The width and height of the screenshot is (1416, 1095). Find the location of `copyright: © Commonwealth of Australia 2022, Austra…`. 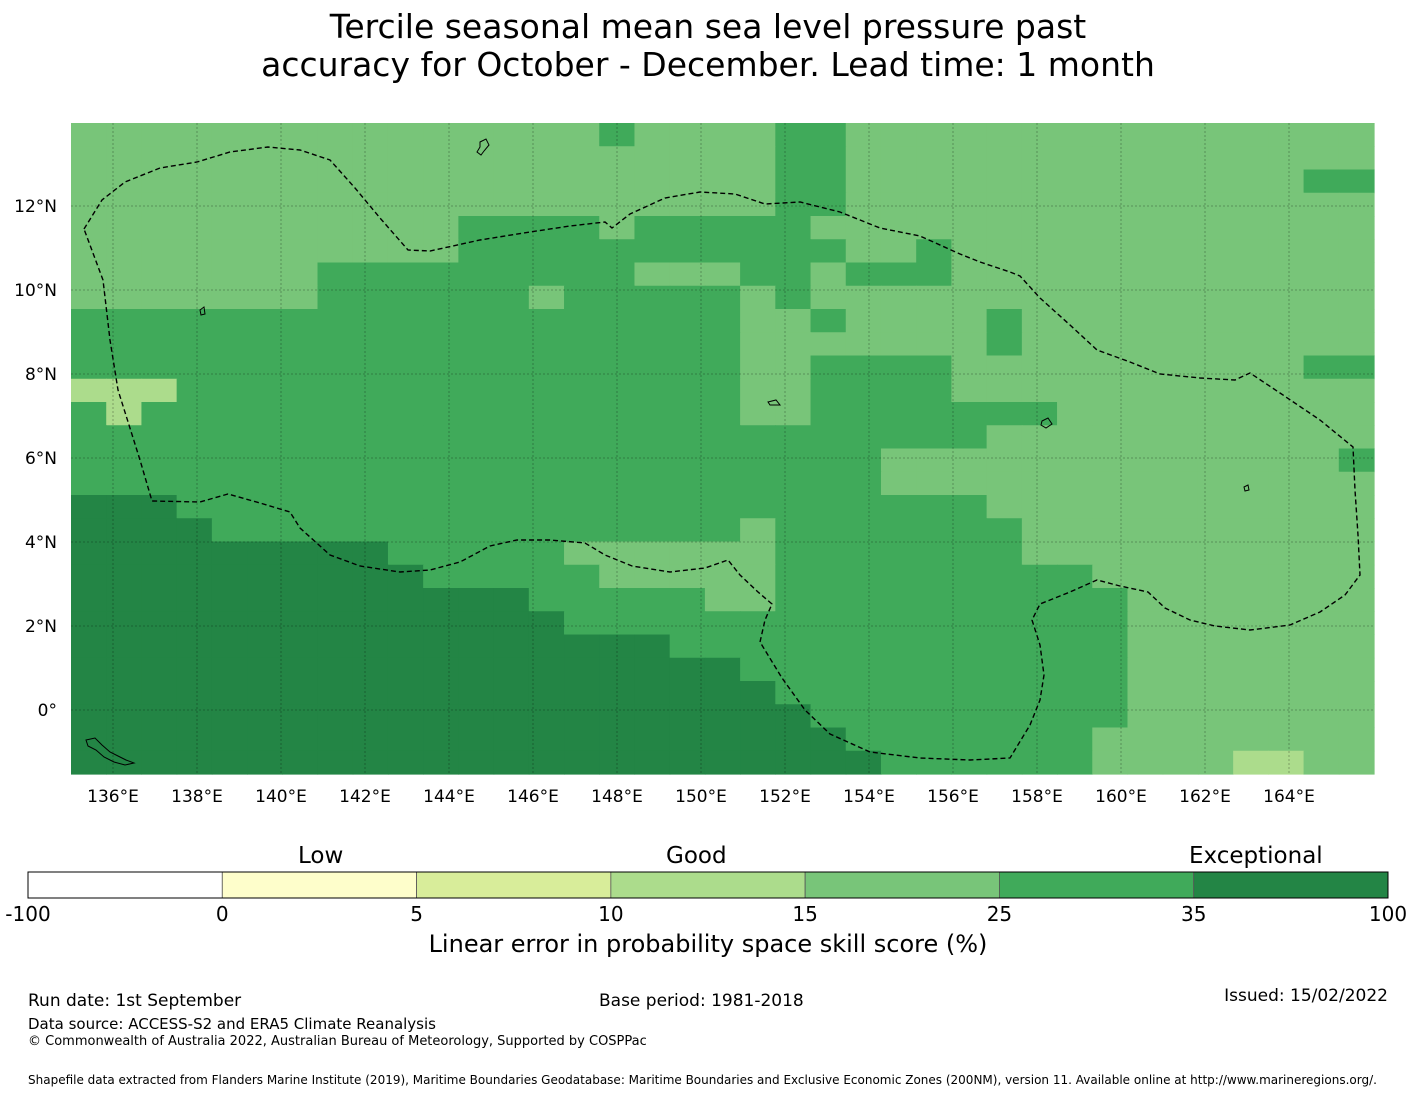

copyright: © Commonwealth of Australia 2022, Austra… is located at coordinates (337, 1041).